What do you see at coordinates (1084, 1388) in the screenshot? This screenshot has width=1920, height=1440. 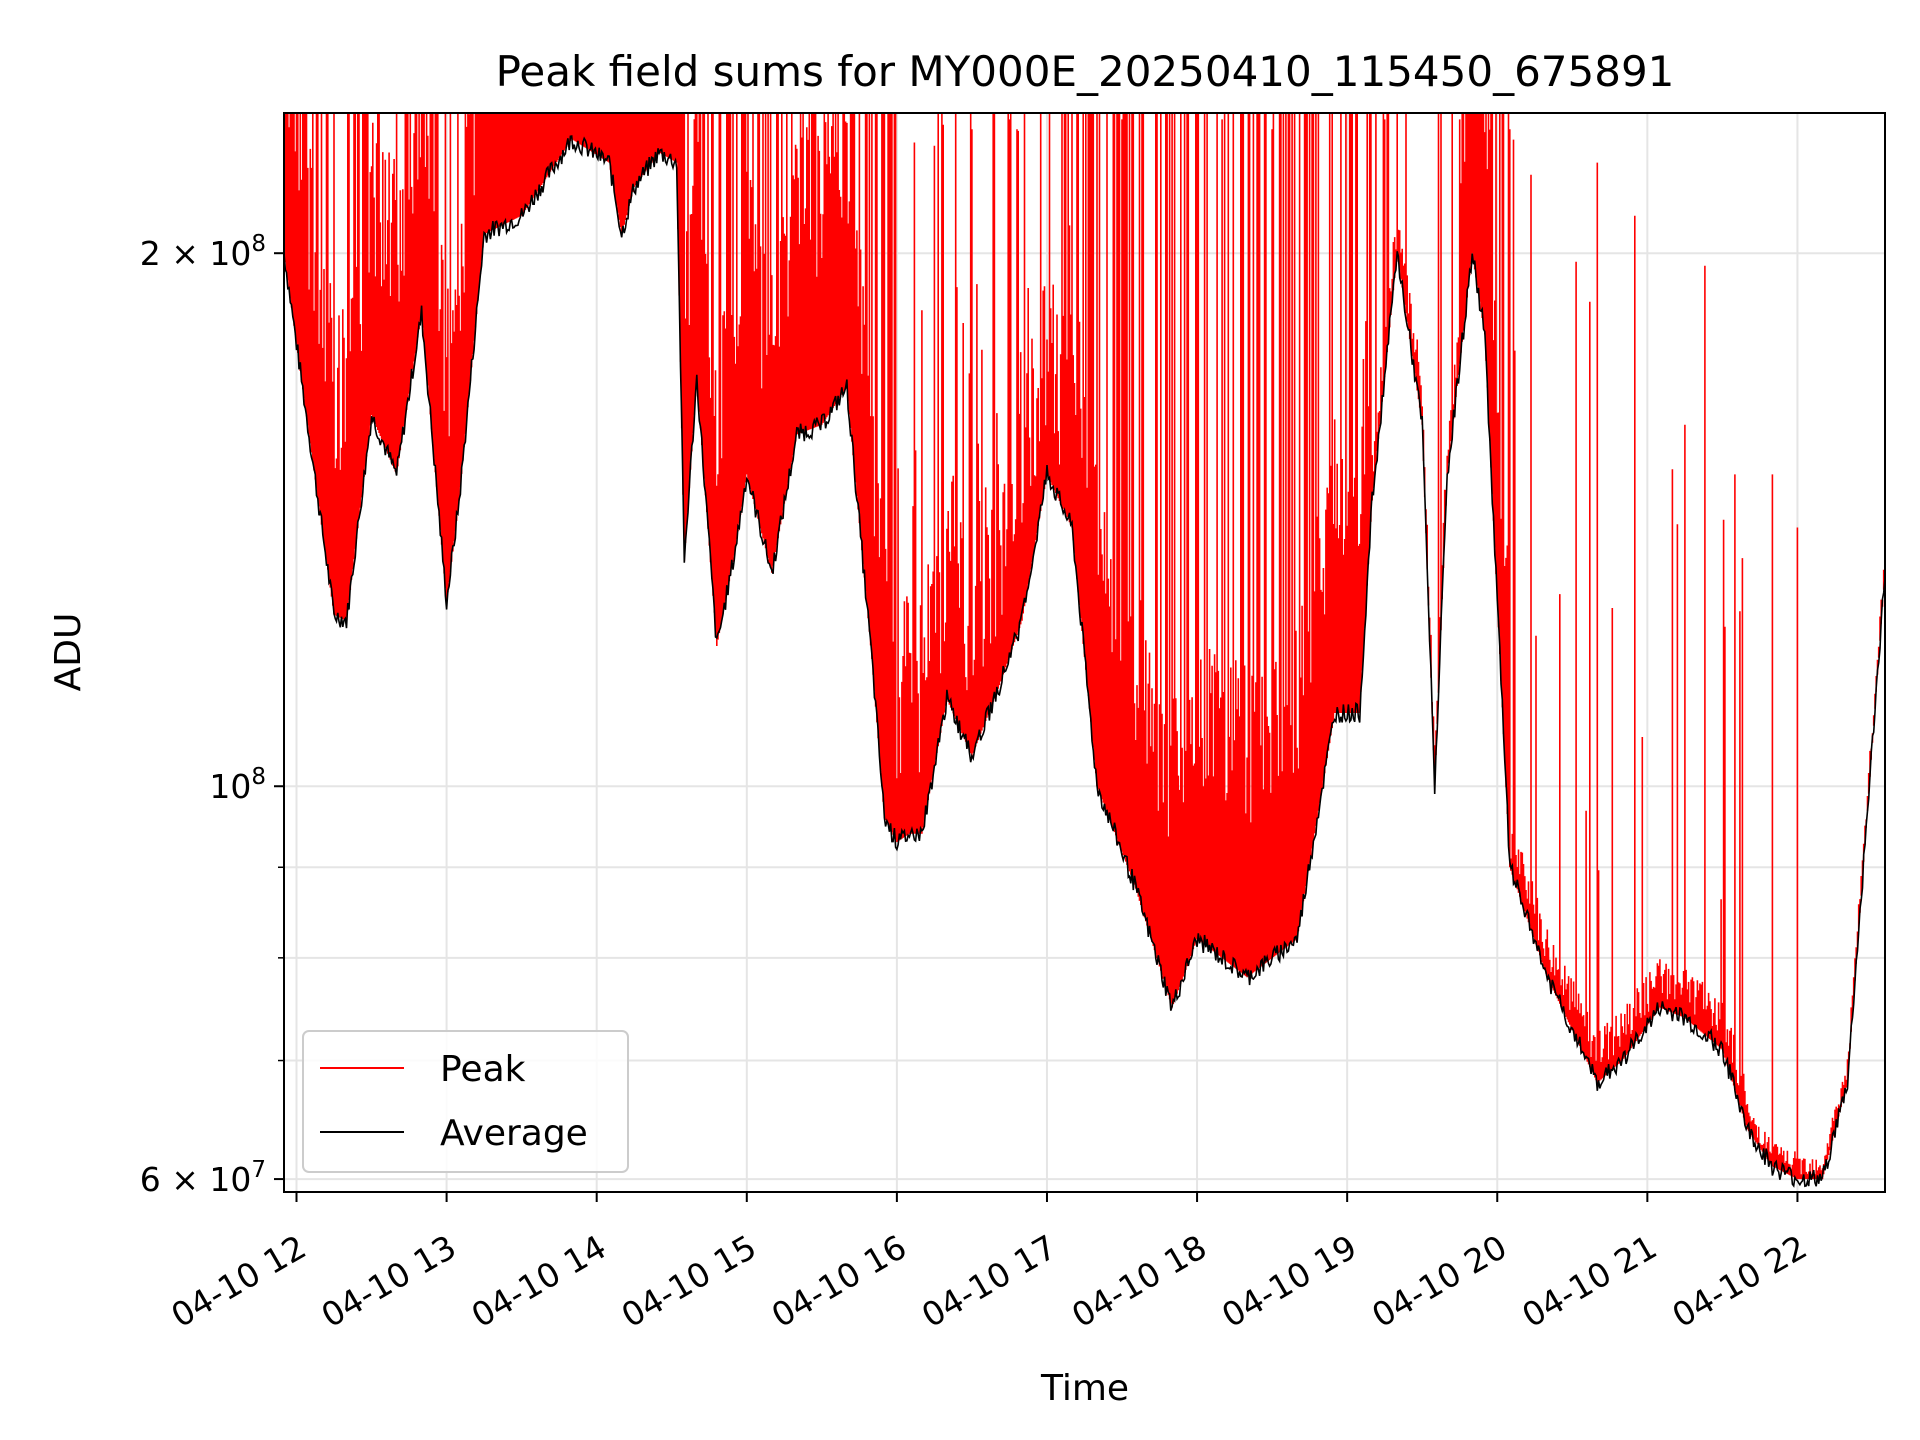 I see `x-axis-label: Time` at bounding box center [1084, 1388].